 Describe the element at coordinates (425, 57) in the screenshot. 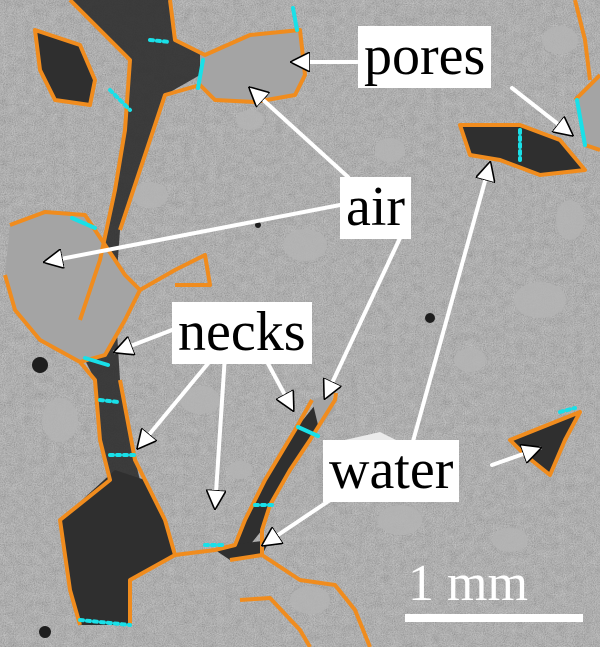

I see `label-pores: pores` at that location.